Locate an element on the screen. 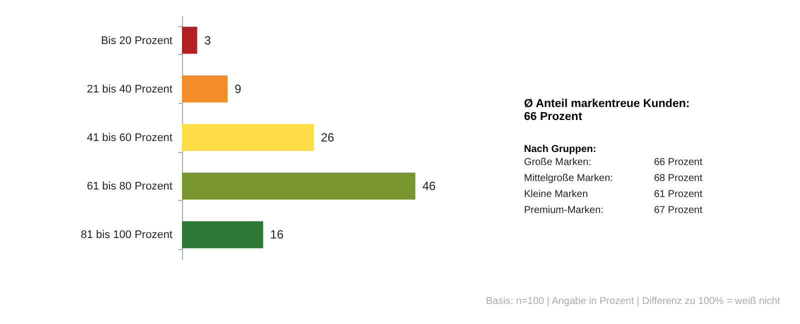  y-tick-label: 81 bis 100 Prozent is located at coordinates (126, 235).